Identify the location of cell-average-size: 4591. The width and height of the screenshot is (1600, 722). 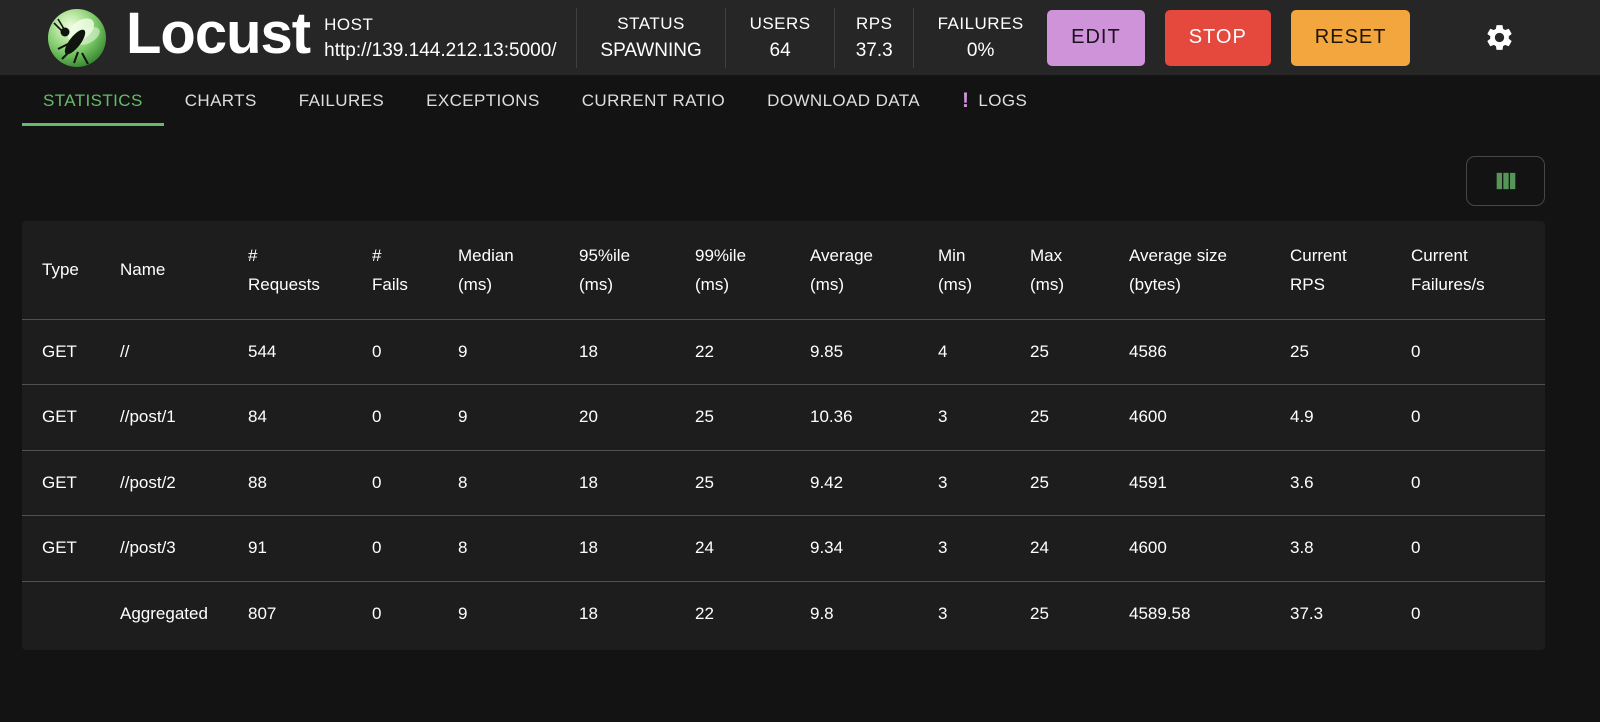
(1148, 482).